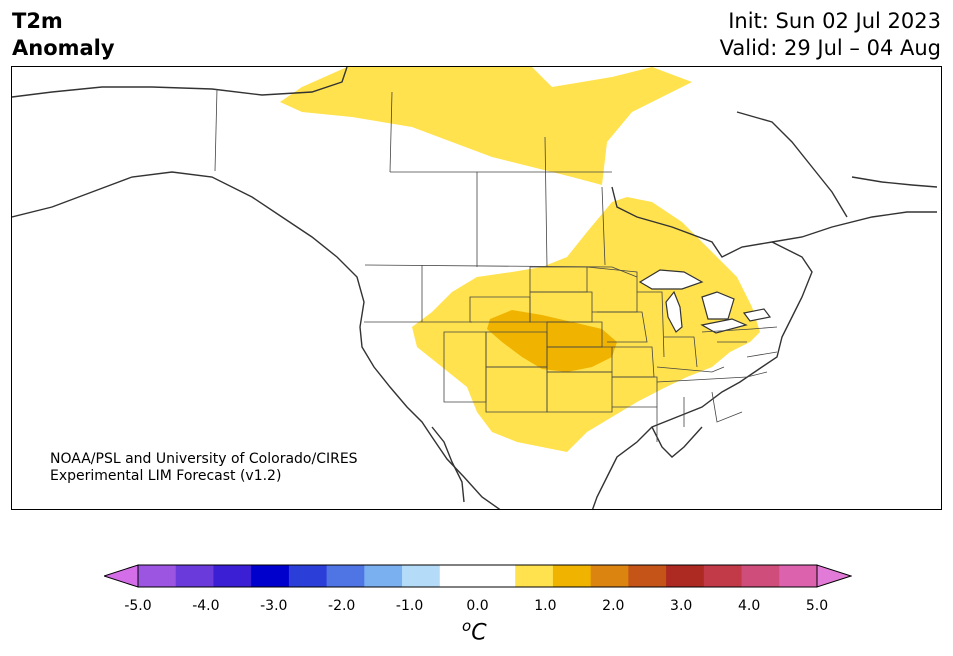 This screenshot has width=953, height=656. What do you see at coordinates (830, 48) in the screenshot?
I see `valid-dates: Valid: 29 Jul – 04 Aug` at bounding box center [830, 48].